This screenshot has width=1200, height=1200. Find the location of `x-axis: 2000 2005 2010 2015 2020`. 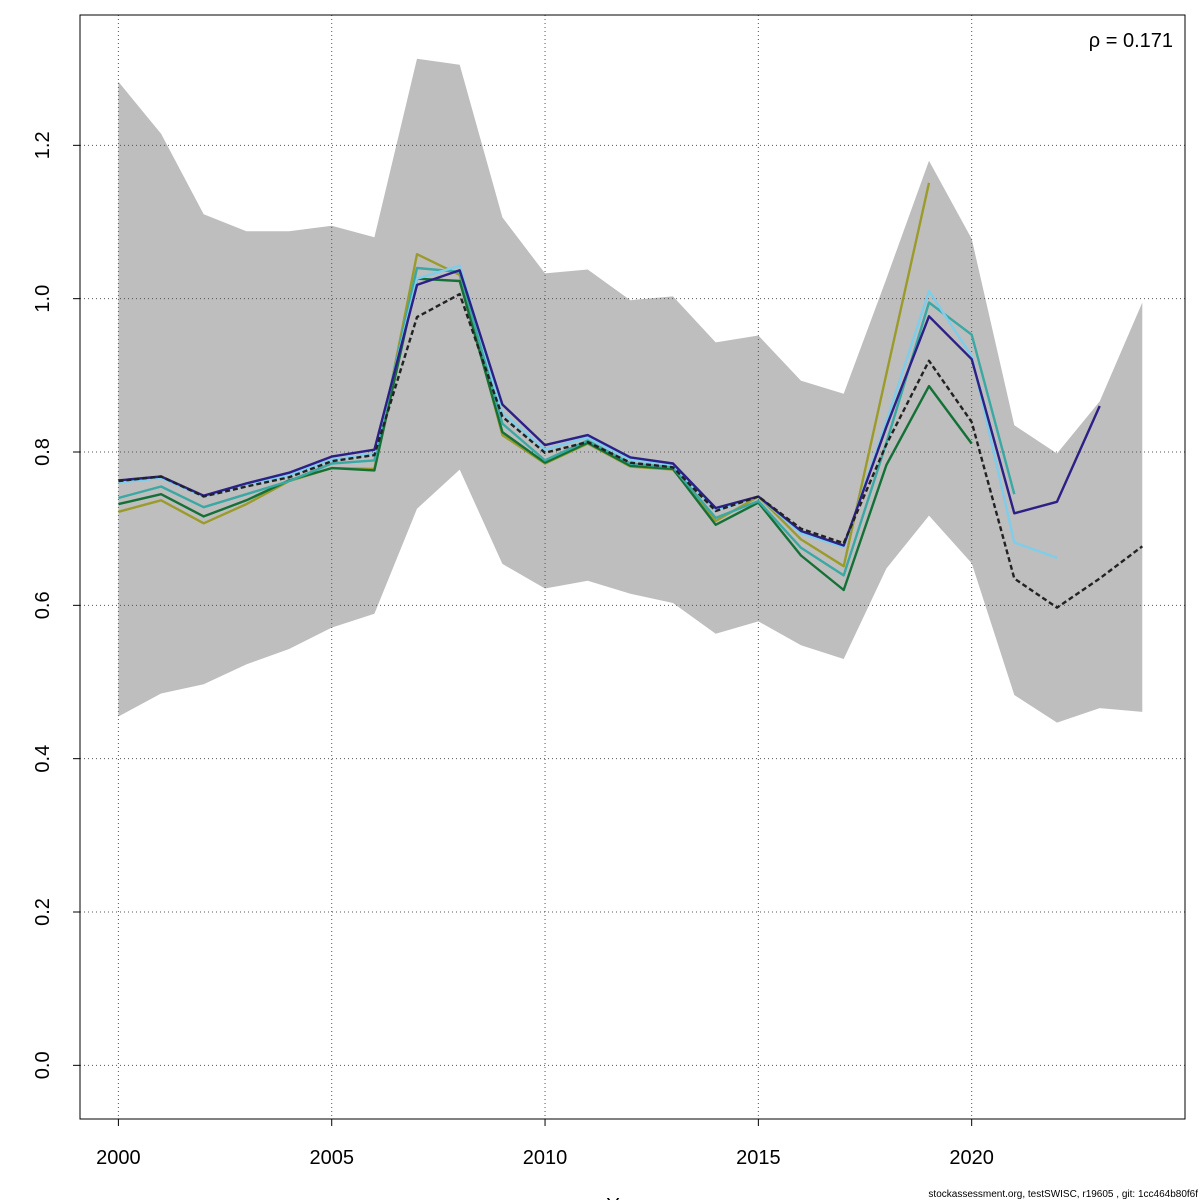

x-axis: 2000 2005 2010 2015 2020 is located at coordinates (545, 1144).